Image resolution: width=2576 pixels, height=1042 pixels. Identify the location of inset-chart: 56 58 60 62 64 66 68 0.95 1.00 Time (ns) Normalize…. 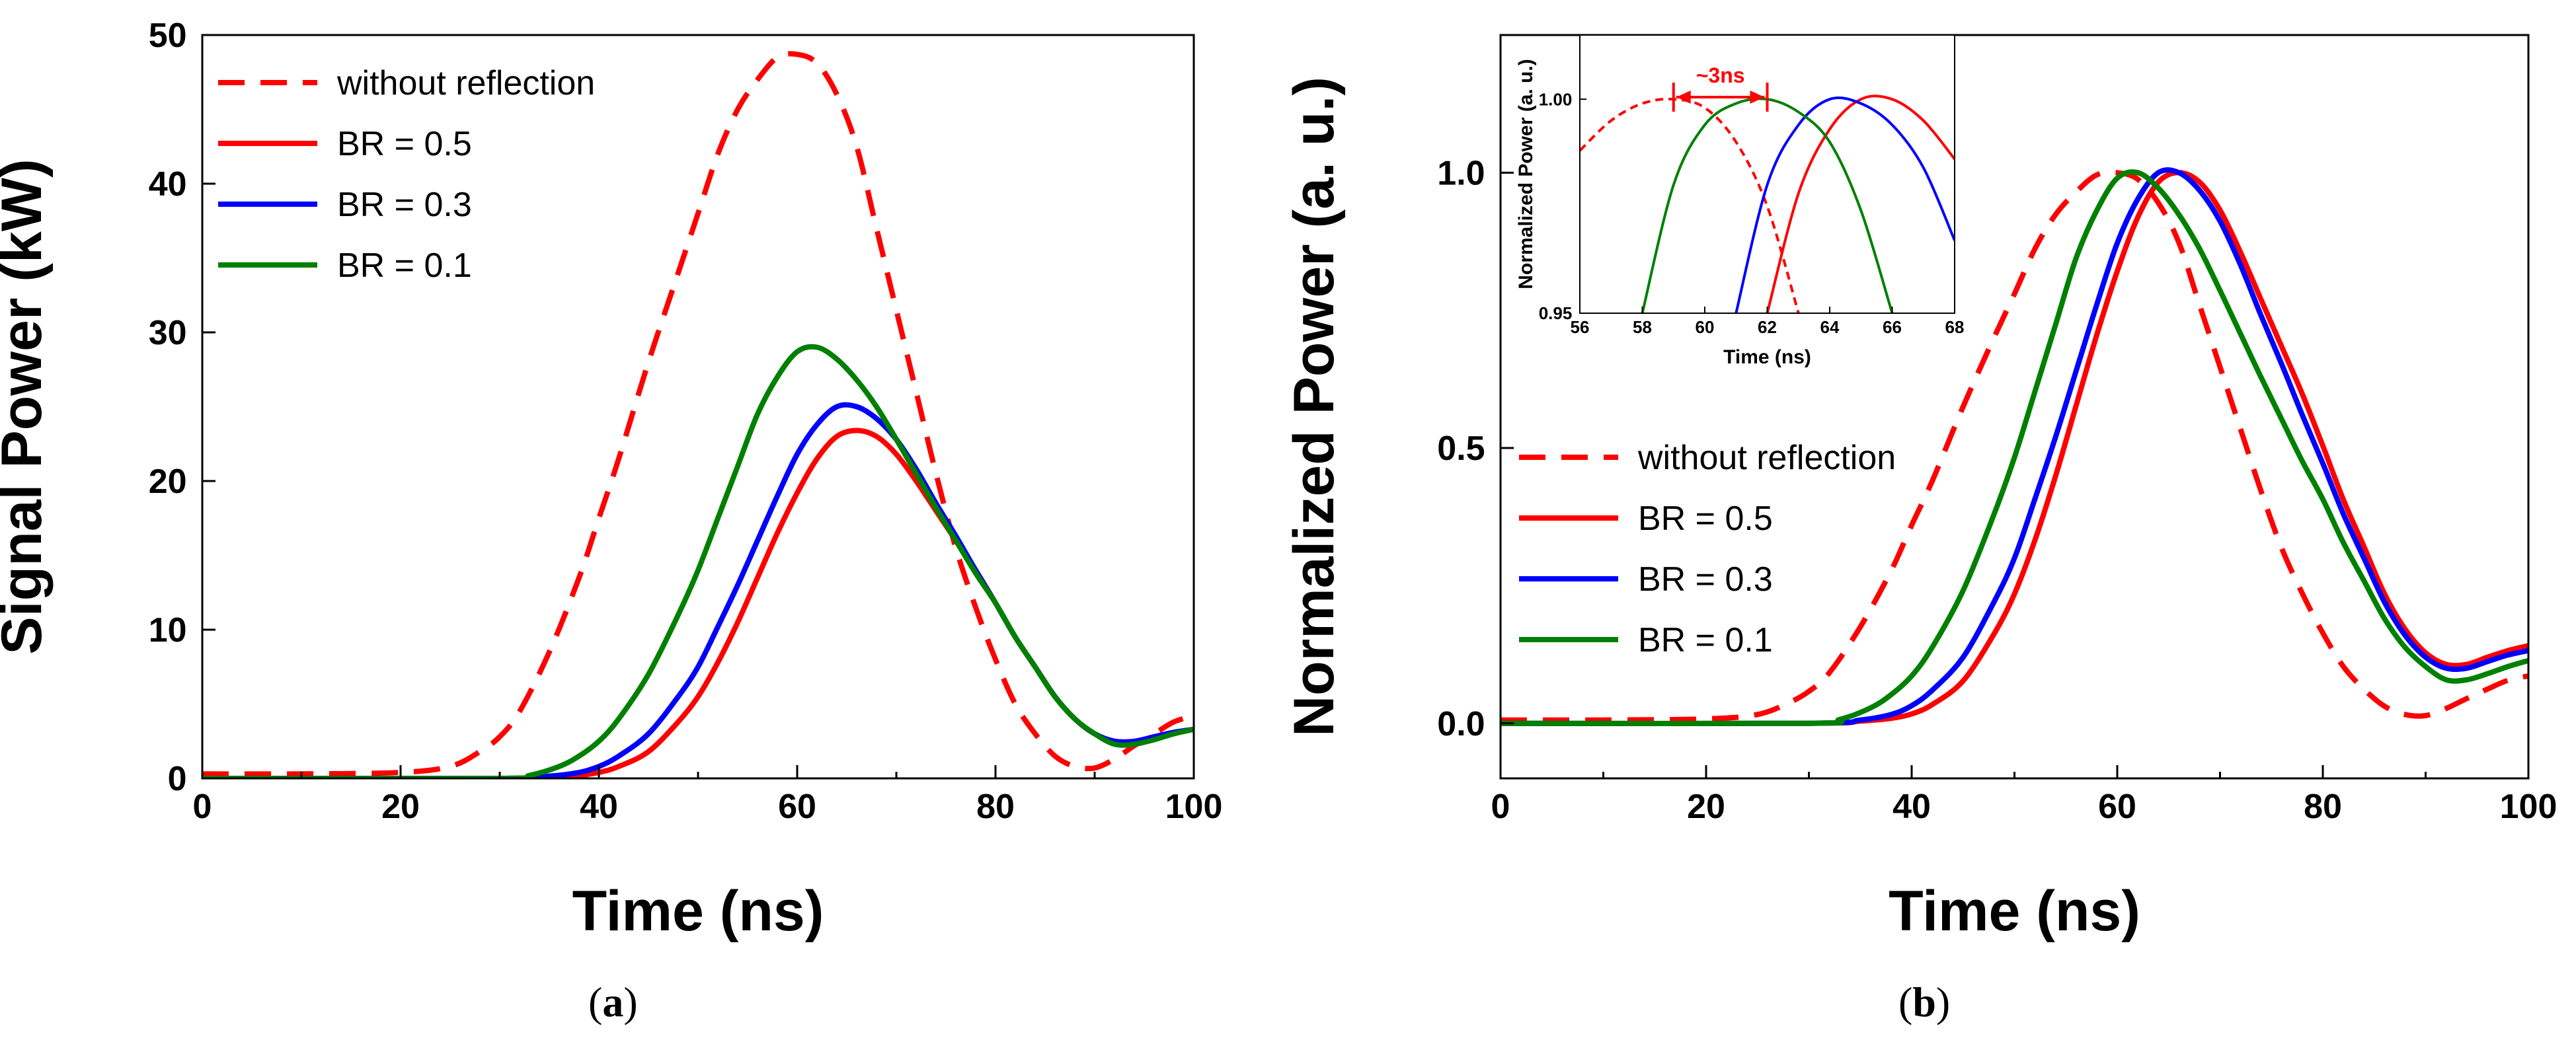
(1740, 201).